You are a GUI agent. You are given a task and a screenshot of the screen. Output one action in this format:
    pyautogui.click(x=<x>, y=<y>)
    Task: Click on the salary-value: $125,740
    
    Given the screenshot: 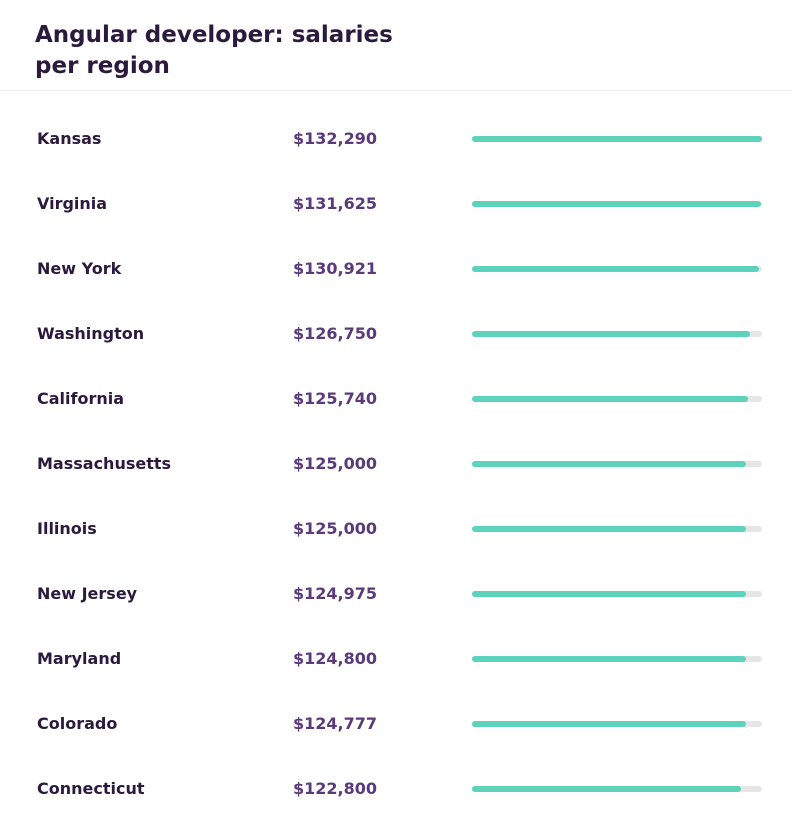 What is the action you would take?
    pyautogui.click(x=335, y=398)
    